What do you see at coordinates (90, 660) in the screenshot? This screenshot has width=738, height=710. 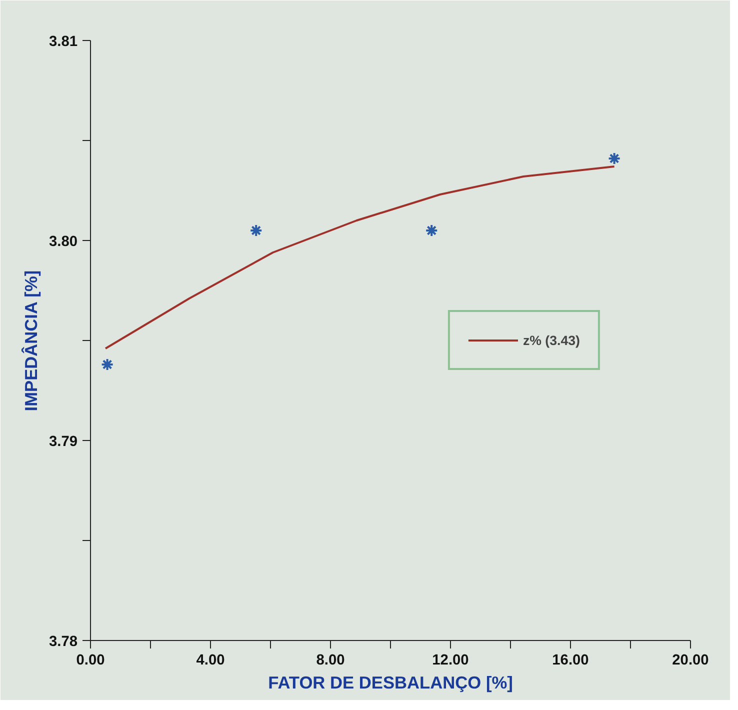 I see `x-tick-label: 0.00` at bounding box center [90, 660].